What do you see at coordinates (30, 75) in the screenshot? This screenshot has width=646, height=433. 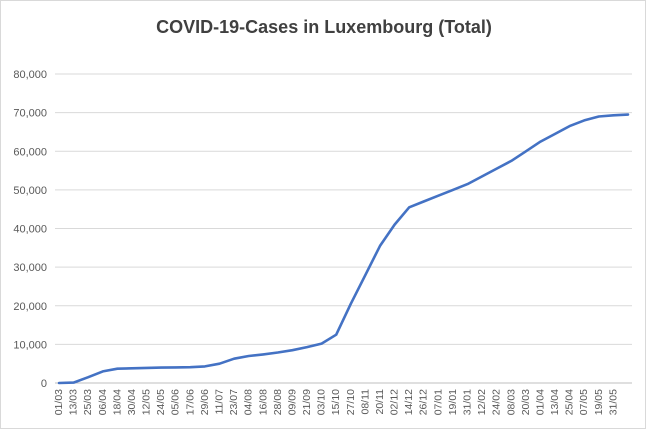 I see `y-tick-label: 80,000` at bounding box center [30, 75].